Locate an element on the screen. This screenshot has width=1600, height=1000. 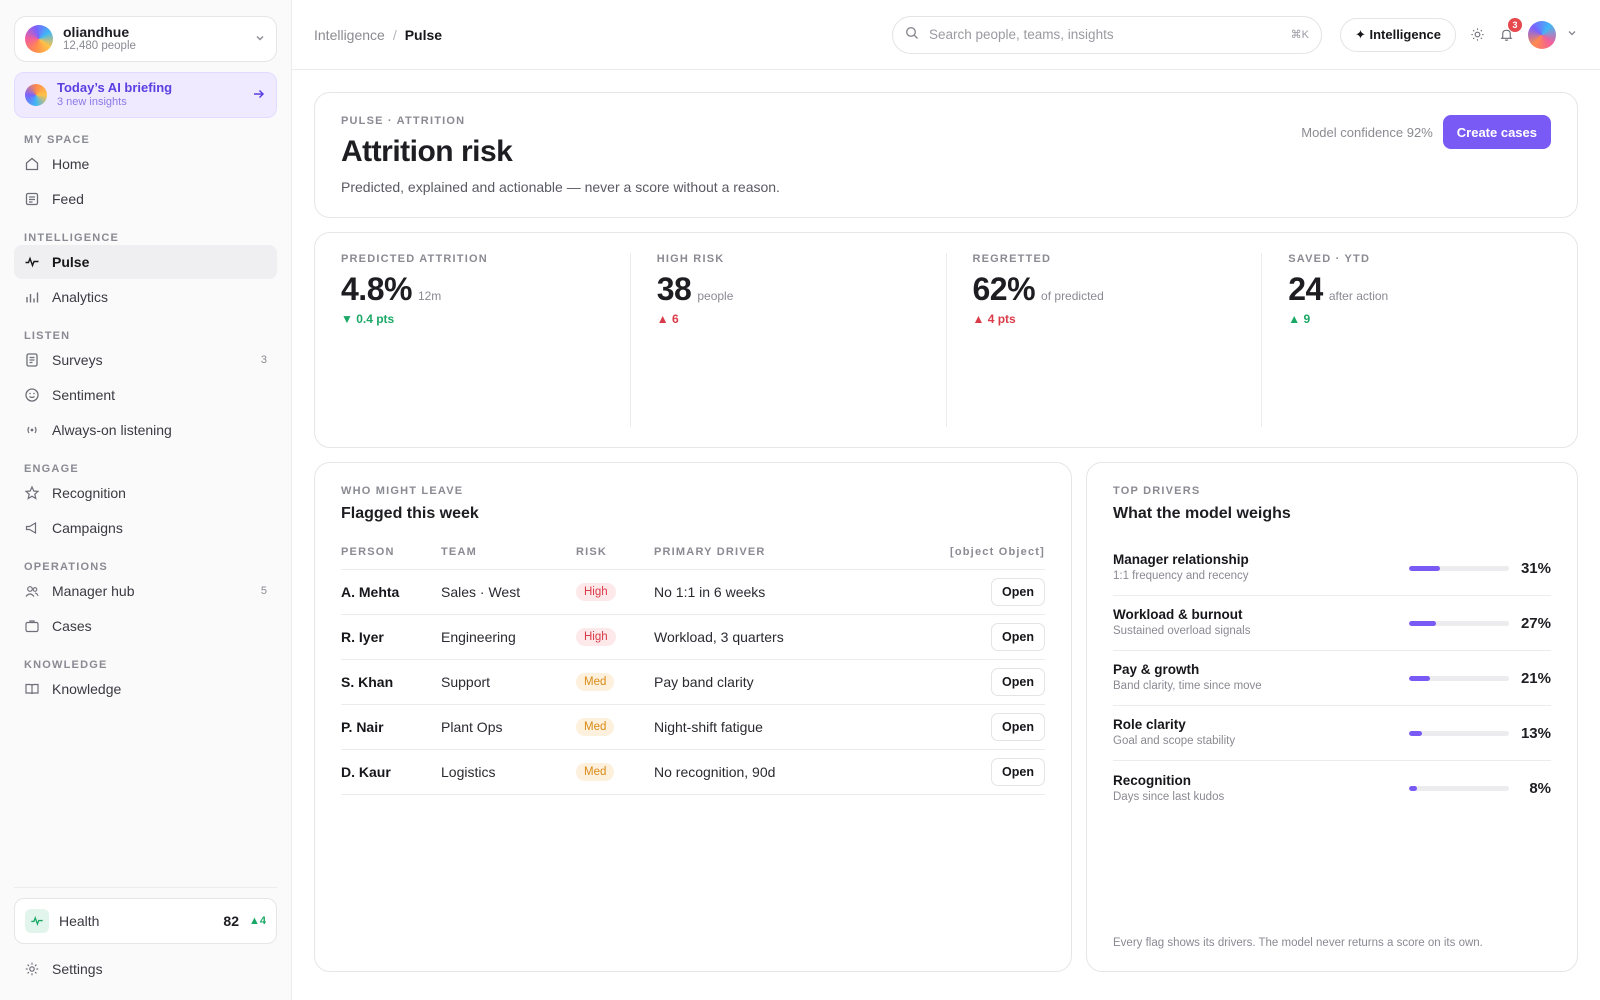
driver-name: Recognition is located at coordinates (1152, 780).